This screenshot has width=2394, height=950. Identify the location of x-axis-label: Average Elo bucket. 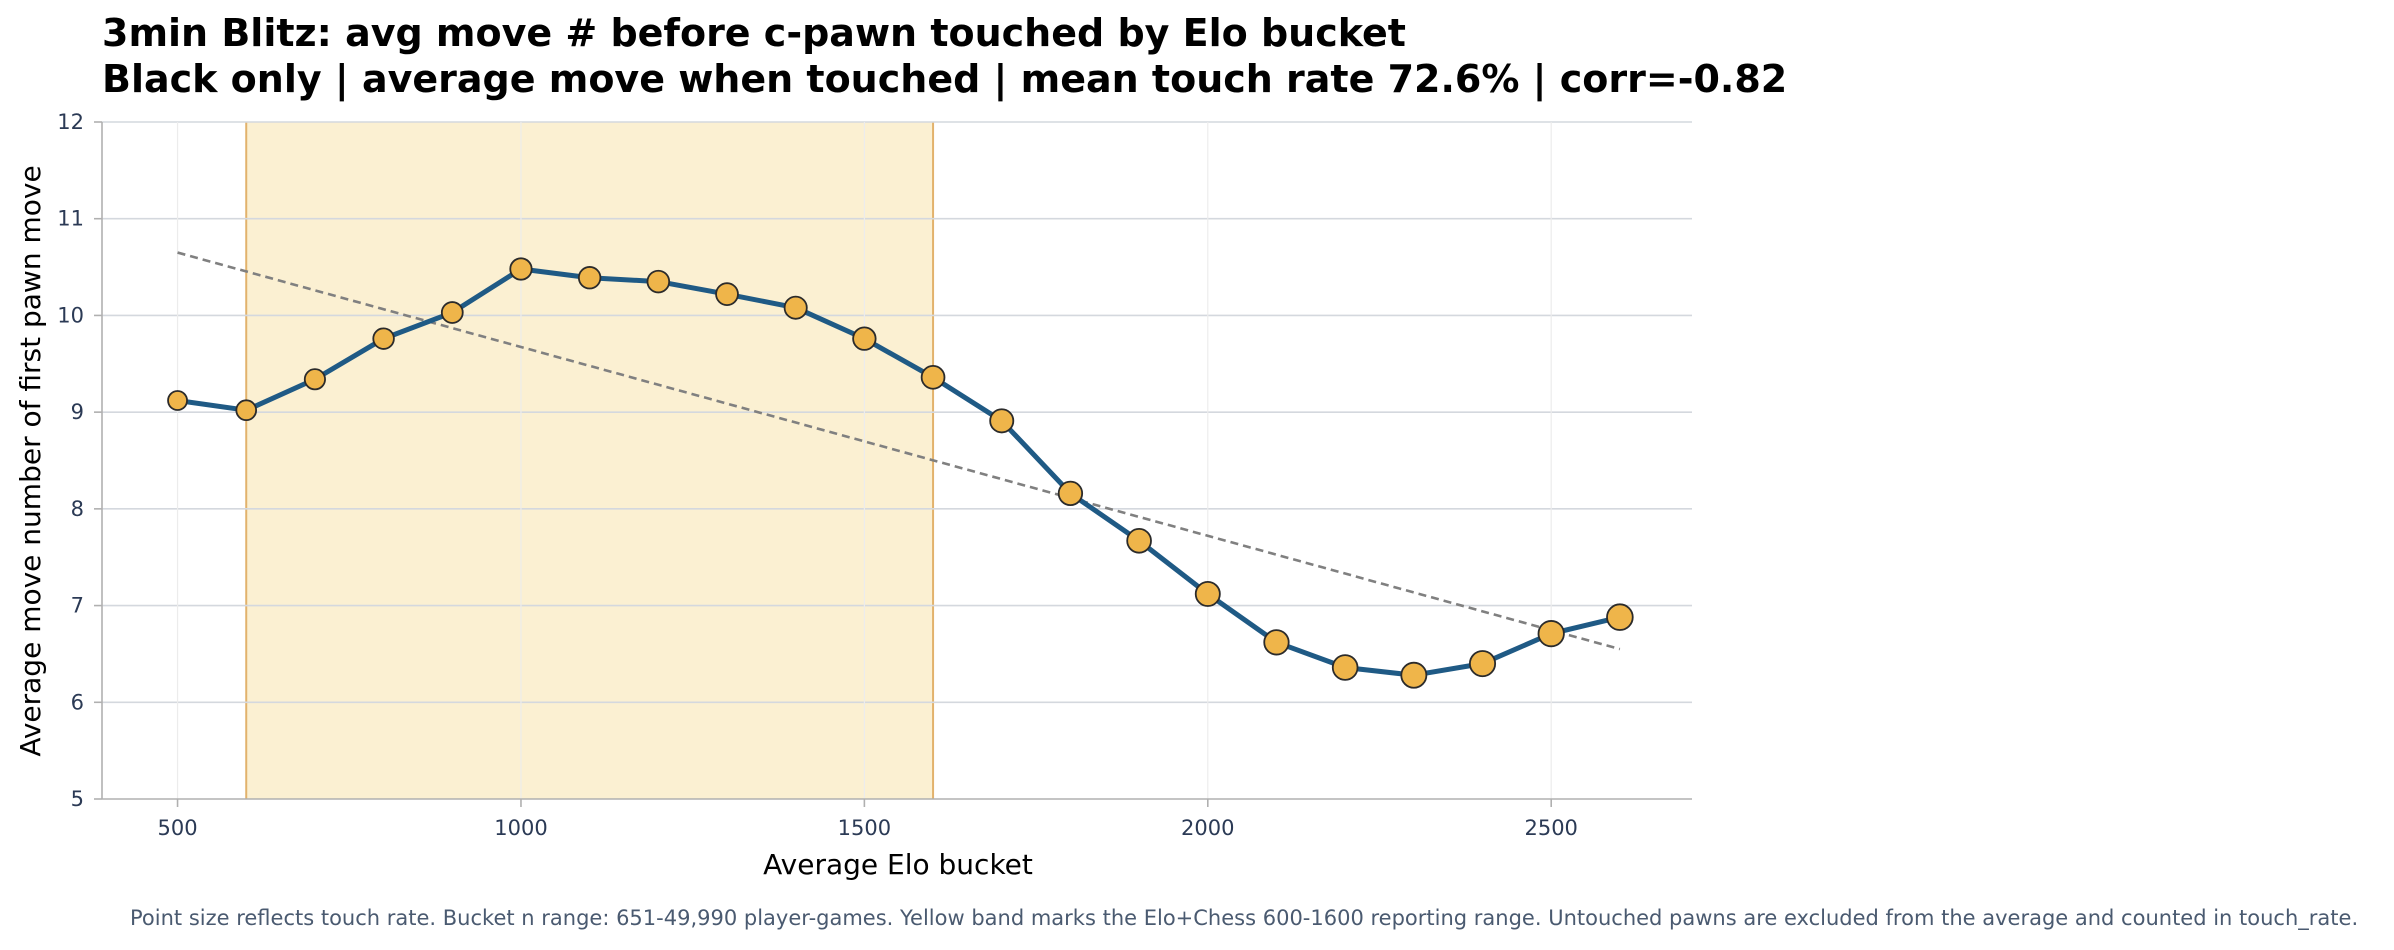
(898, 864).